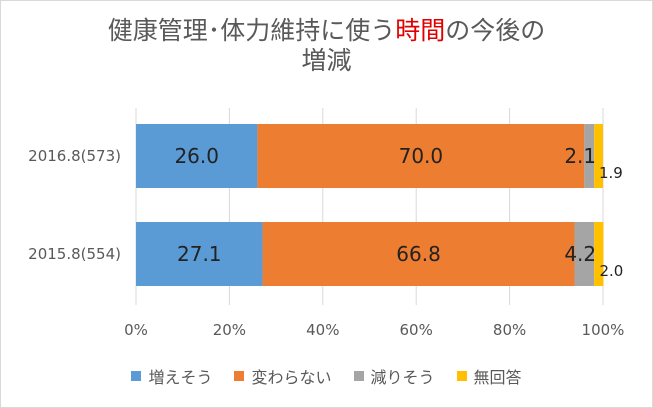 The image size is (653, 408). I want to click on data-label: 26.0, so click(196, 156).